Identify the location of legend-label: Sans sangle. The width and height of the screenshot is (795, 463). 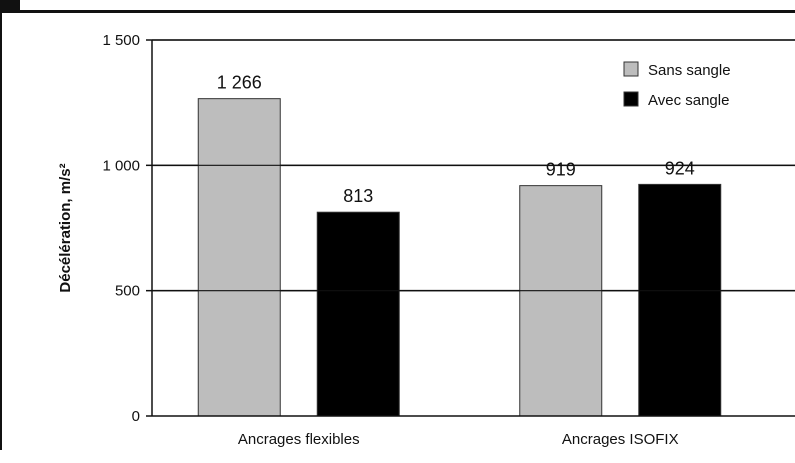
(689, 70).